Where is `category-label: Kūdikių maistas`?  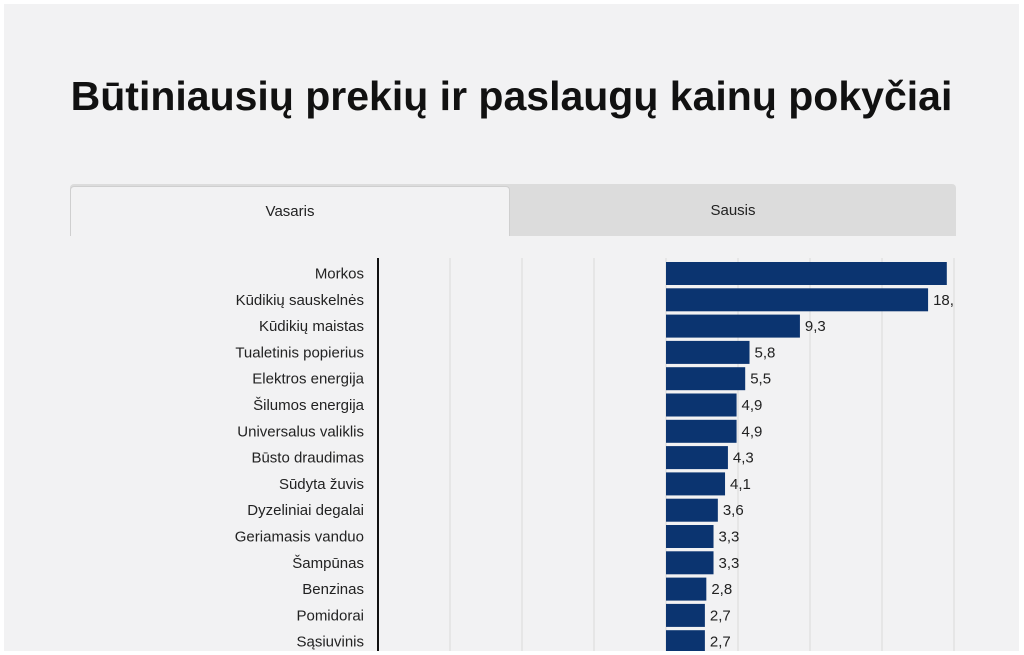
category-label: Kūdikių maistas is located at coordinates (311, 326).